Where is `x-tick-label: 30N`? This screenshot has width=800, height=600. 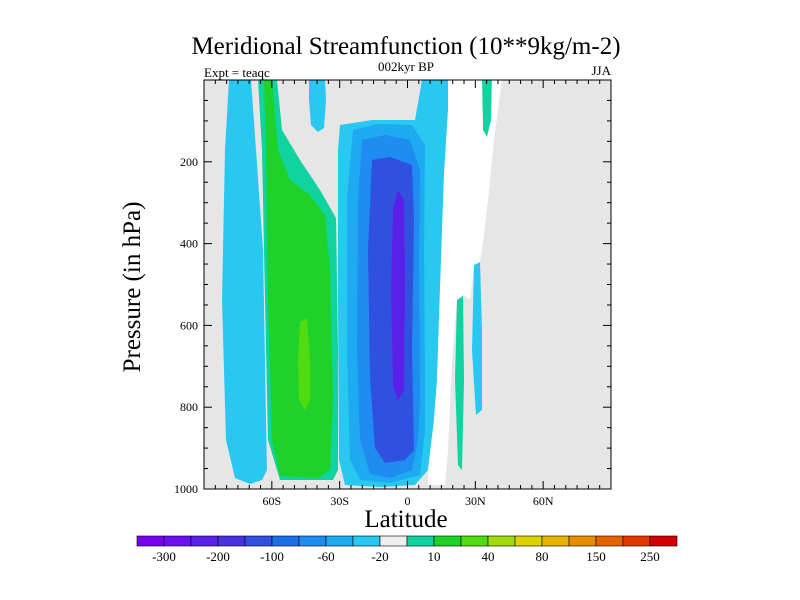
x-tick-label: 30N is located at coordinates (475, 501).